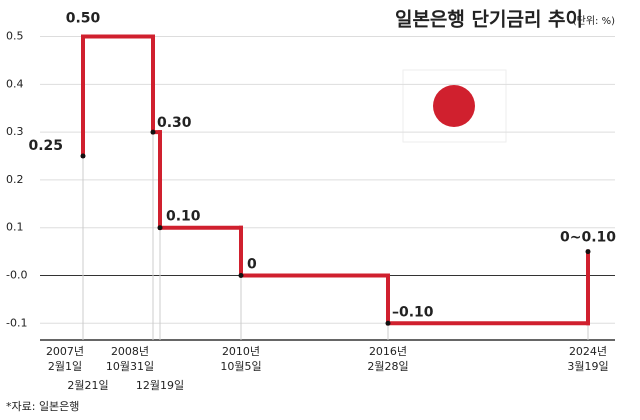  Describe the element at coordinates (587, 366) in the screenshot. I see `x-tick-label: 3월19일` at that location.